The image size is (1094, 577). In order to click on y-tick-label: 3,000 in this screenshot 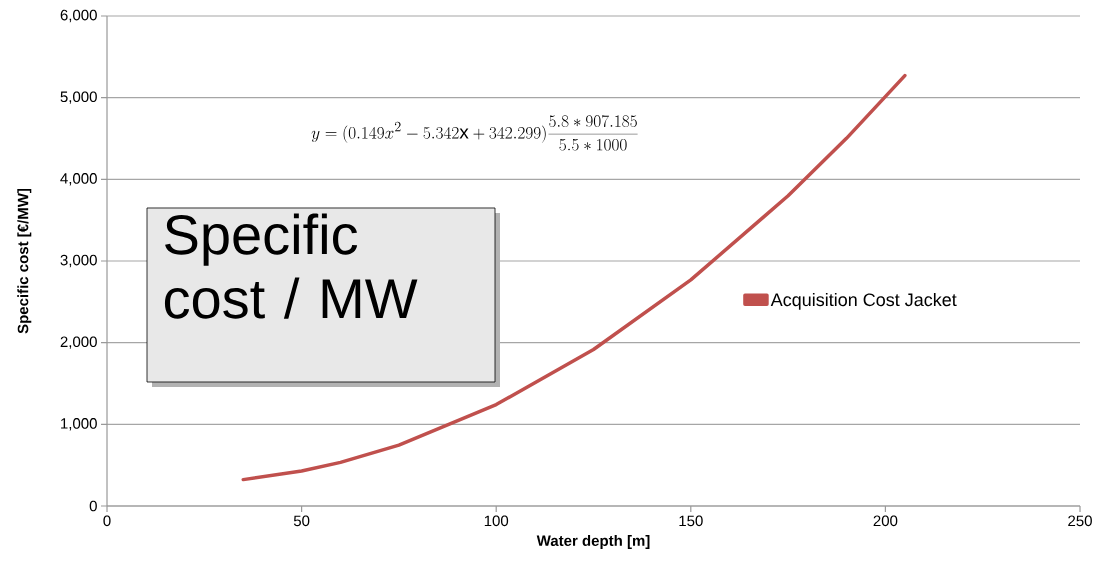, I will do `click(78, 261)`.